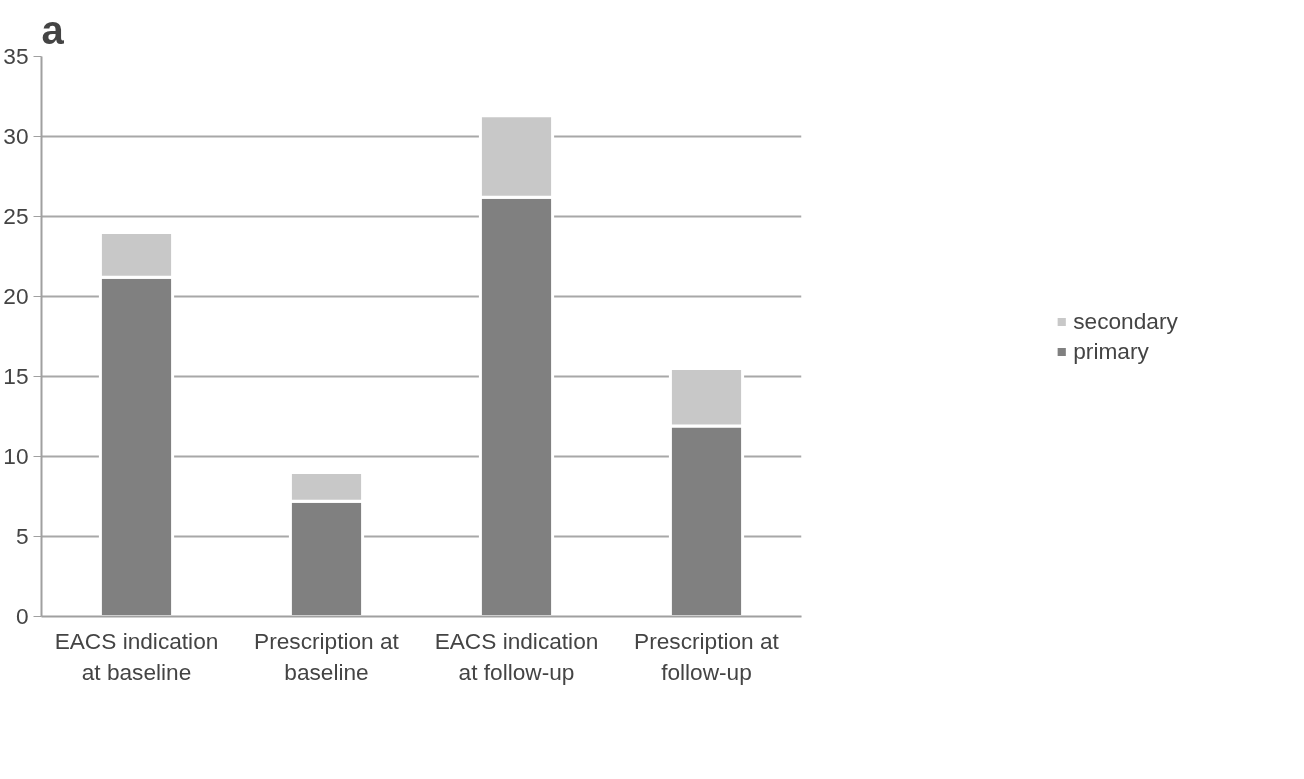 This screenshot has height=779, width=1304. Describe the element at coordinates (16, 456) in the screenshot. I see `y-tick-label: 10` at that location.